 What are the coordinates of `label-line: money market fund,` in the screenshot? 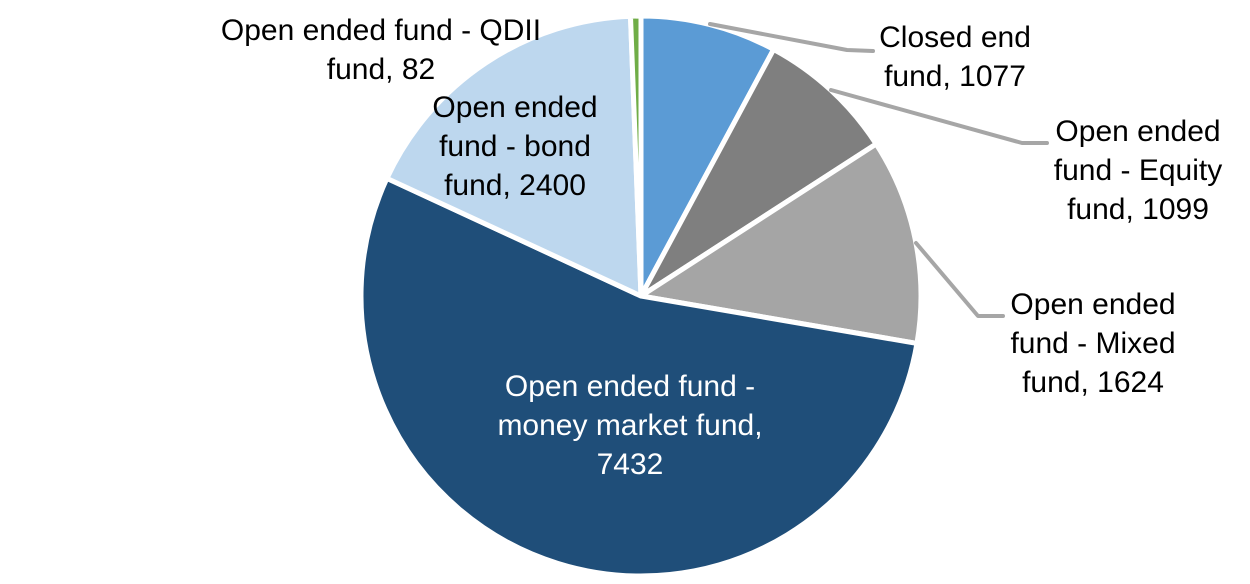 It's located at (630, 425).